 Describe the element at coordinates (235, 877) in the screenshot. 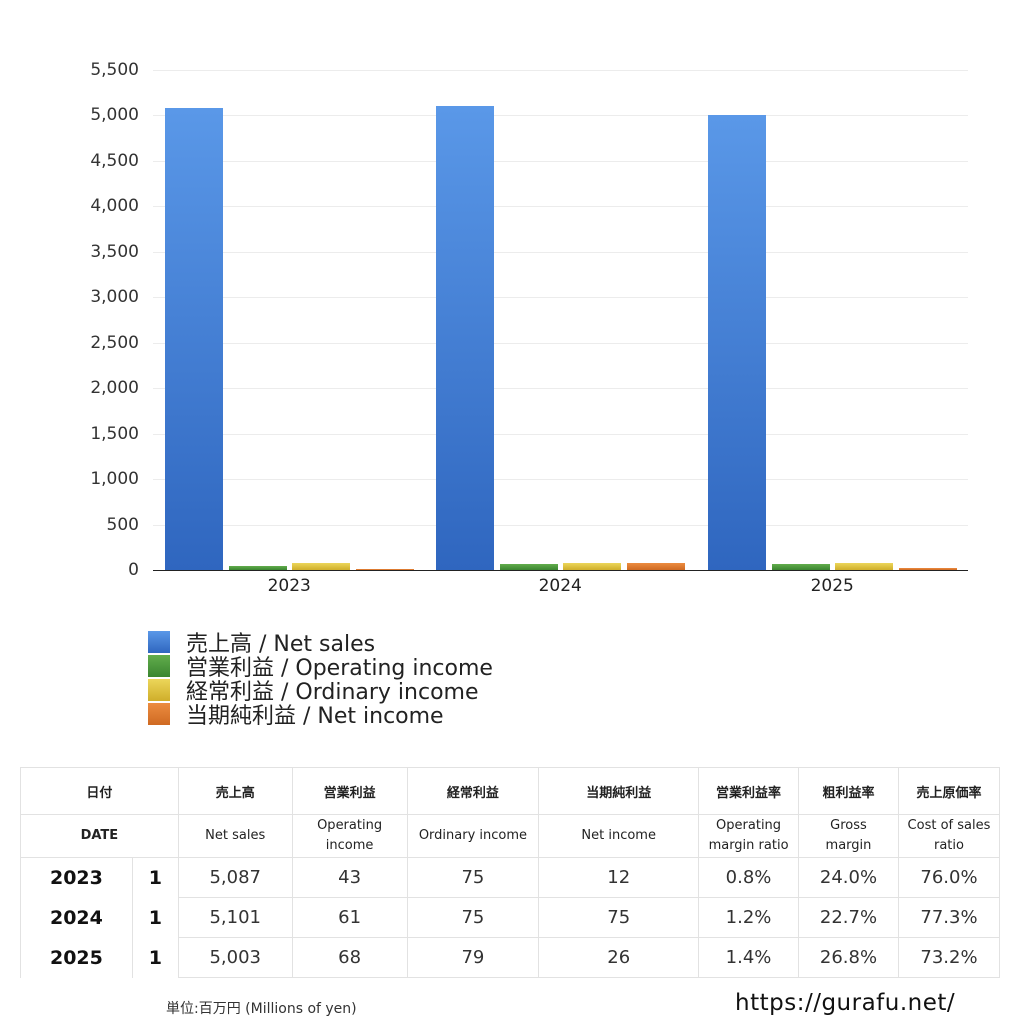

I see `cell-net-sales: 5,087` at that location.